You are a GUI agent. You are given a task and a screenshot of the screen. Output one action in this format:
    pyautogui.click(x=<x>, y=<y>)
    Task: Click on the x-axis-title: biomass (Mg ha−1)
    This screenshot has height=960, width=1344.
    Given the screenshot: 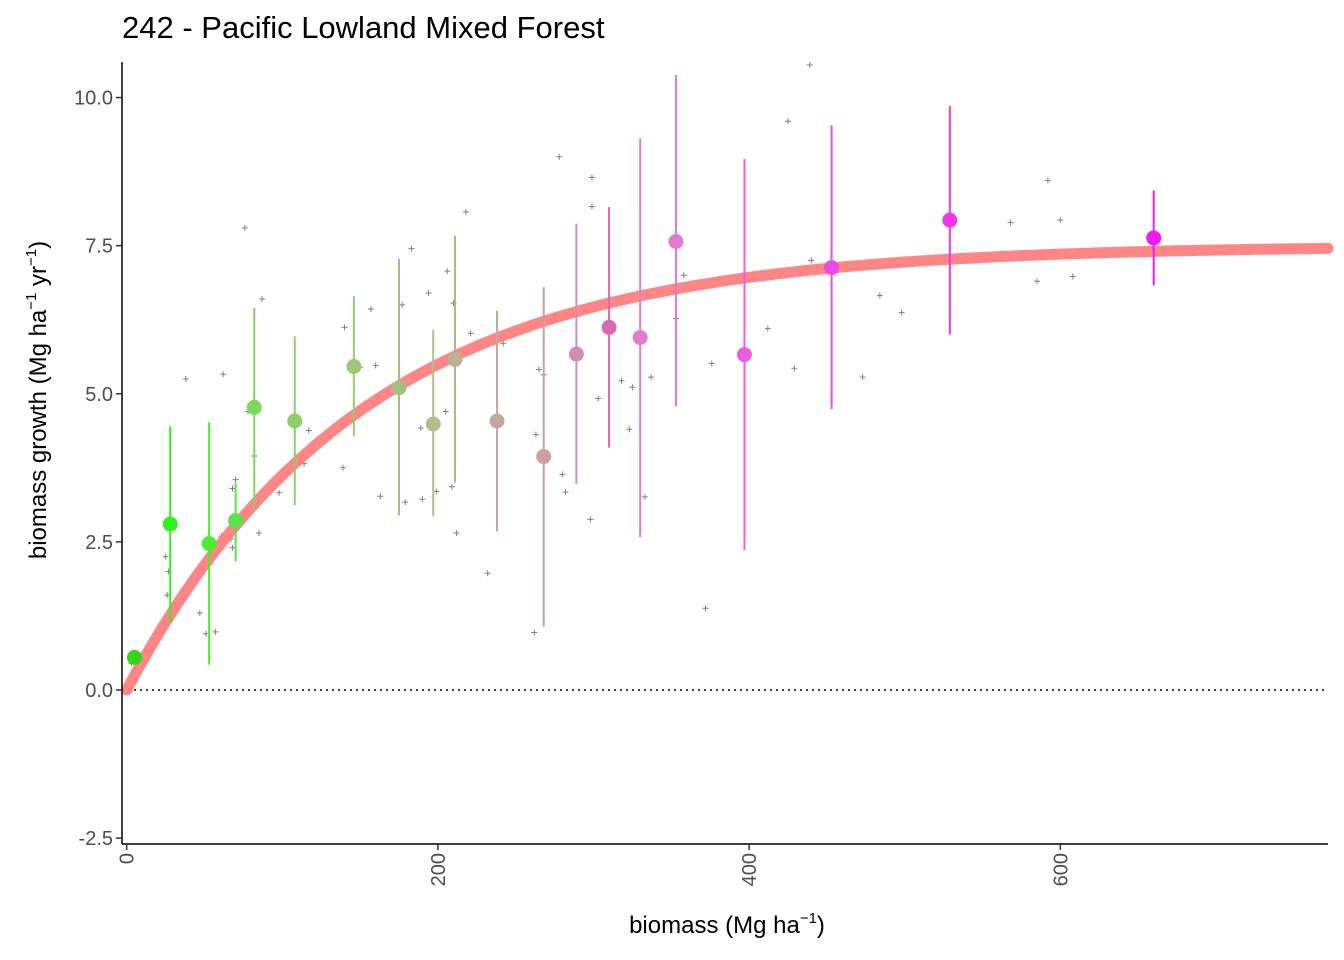 What is the action you would take?
    pyautogui.click(x=727, y=924)
    